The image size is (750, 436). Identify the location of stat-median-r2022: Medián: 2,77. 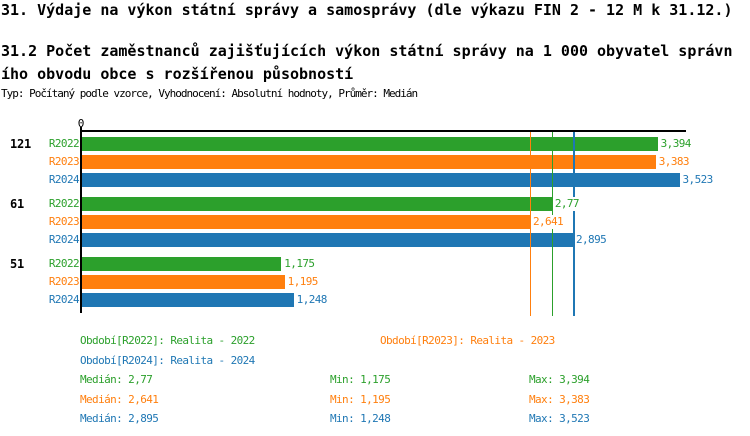
(116, 379).